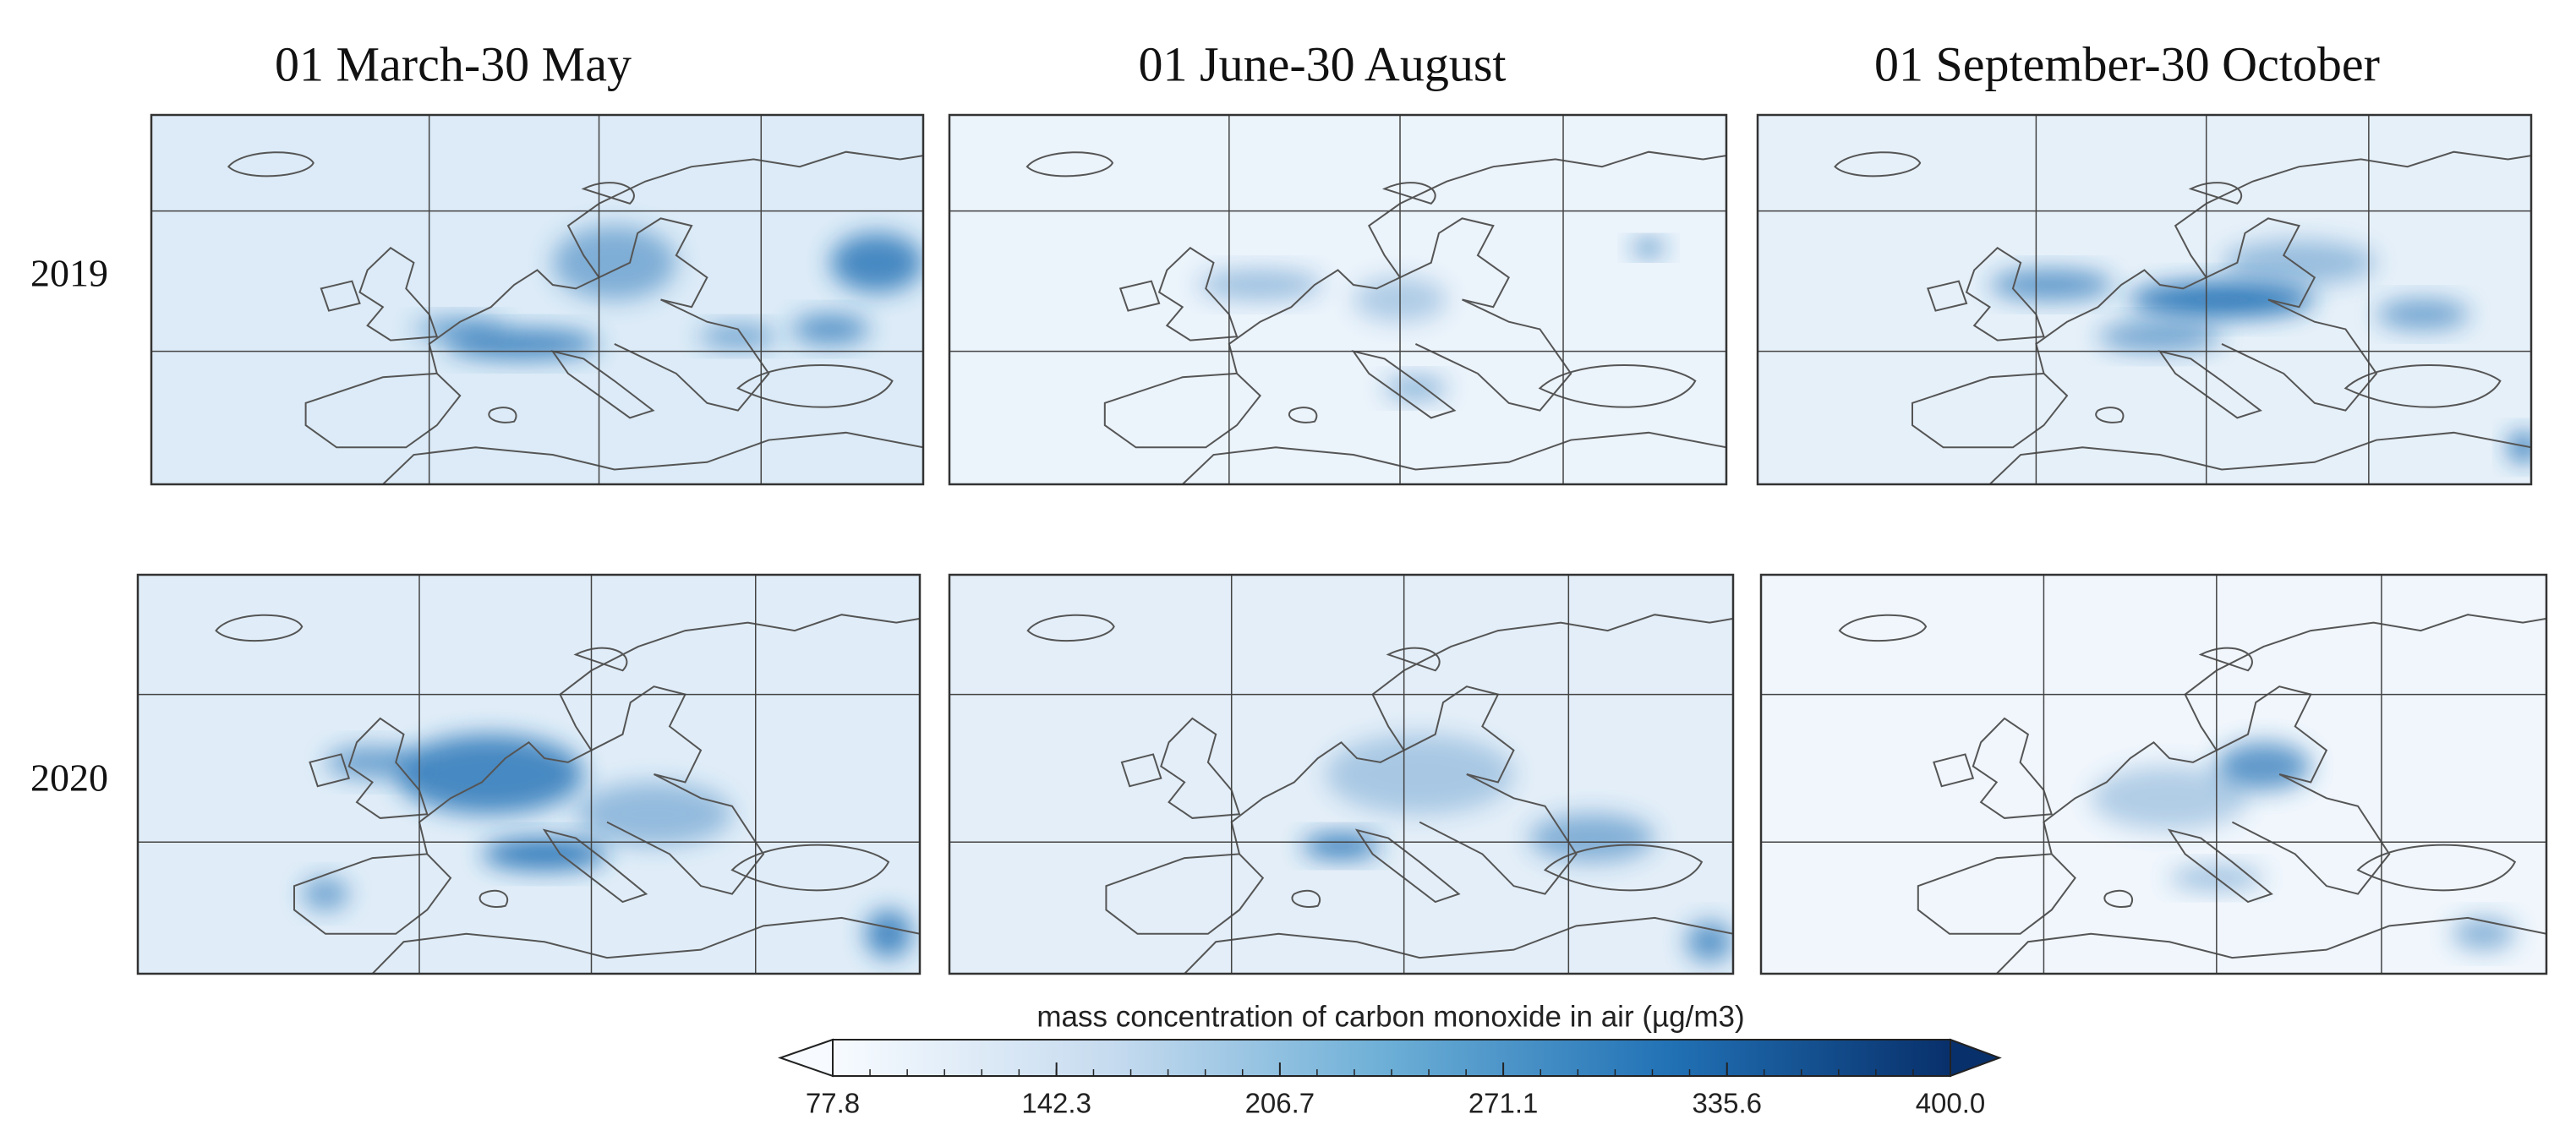 Image resolution: width=2576 pixels, height=1147 pixels. Describe the element at coordinates (1951, 1103) in the screenshot. I see `colorbar-tick-label: 400.0` at that location.